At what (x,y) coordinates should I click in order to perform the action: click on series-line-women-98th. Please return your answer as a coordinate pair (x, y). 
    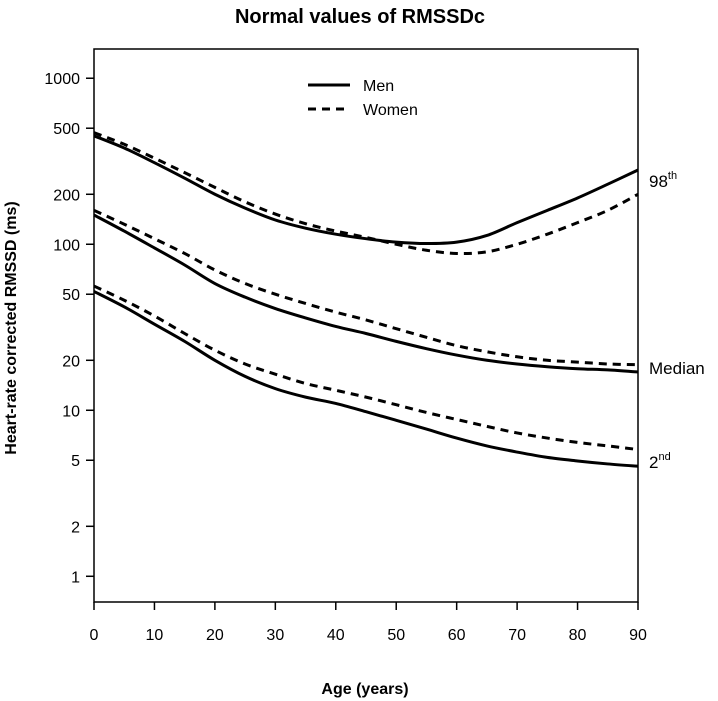
    Looking at the image, I should click on (366, 193).